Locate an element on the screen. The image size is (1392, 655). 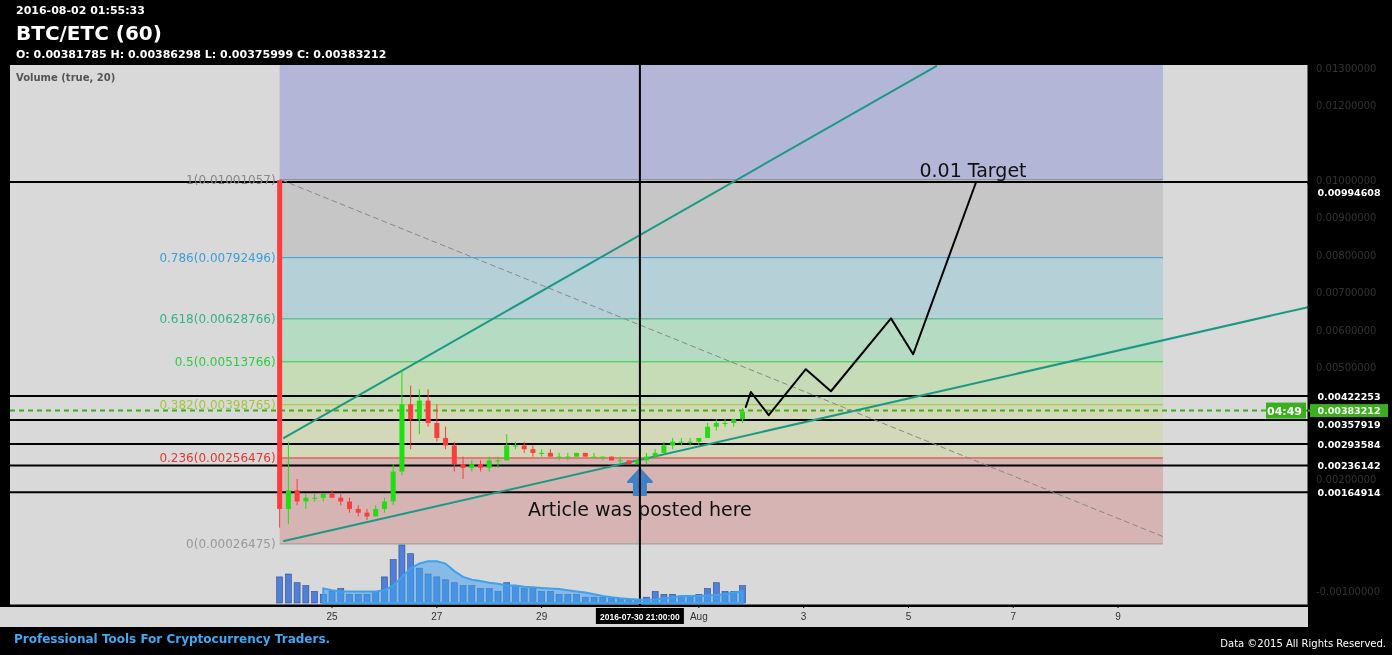
ref-line-label: 0.00422253 is located at coordinates (1349, 396).